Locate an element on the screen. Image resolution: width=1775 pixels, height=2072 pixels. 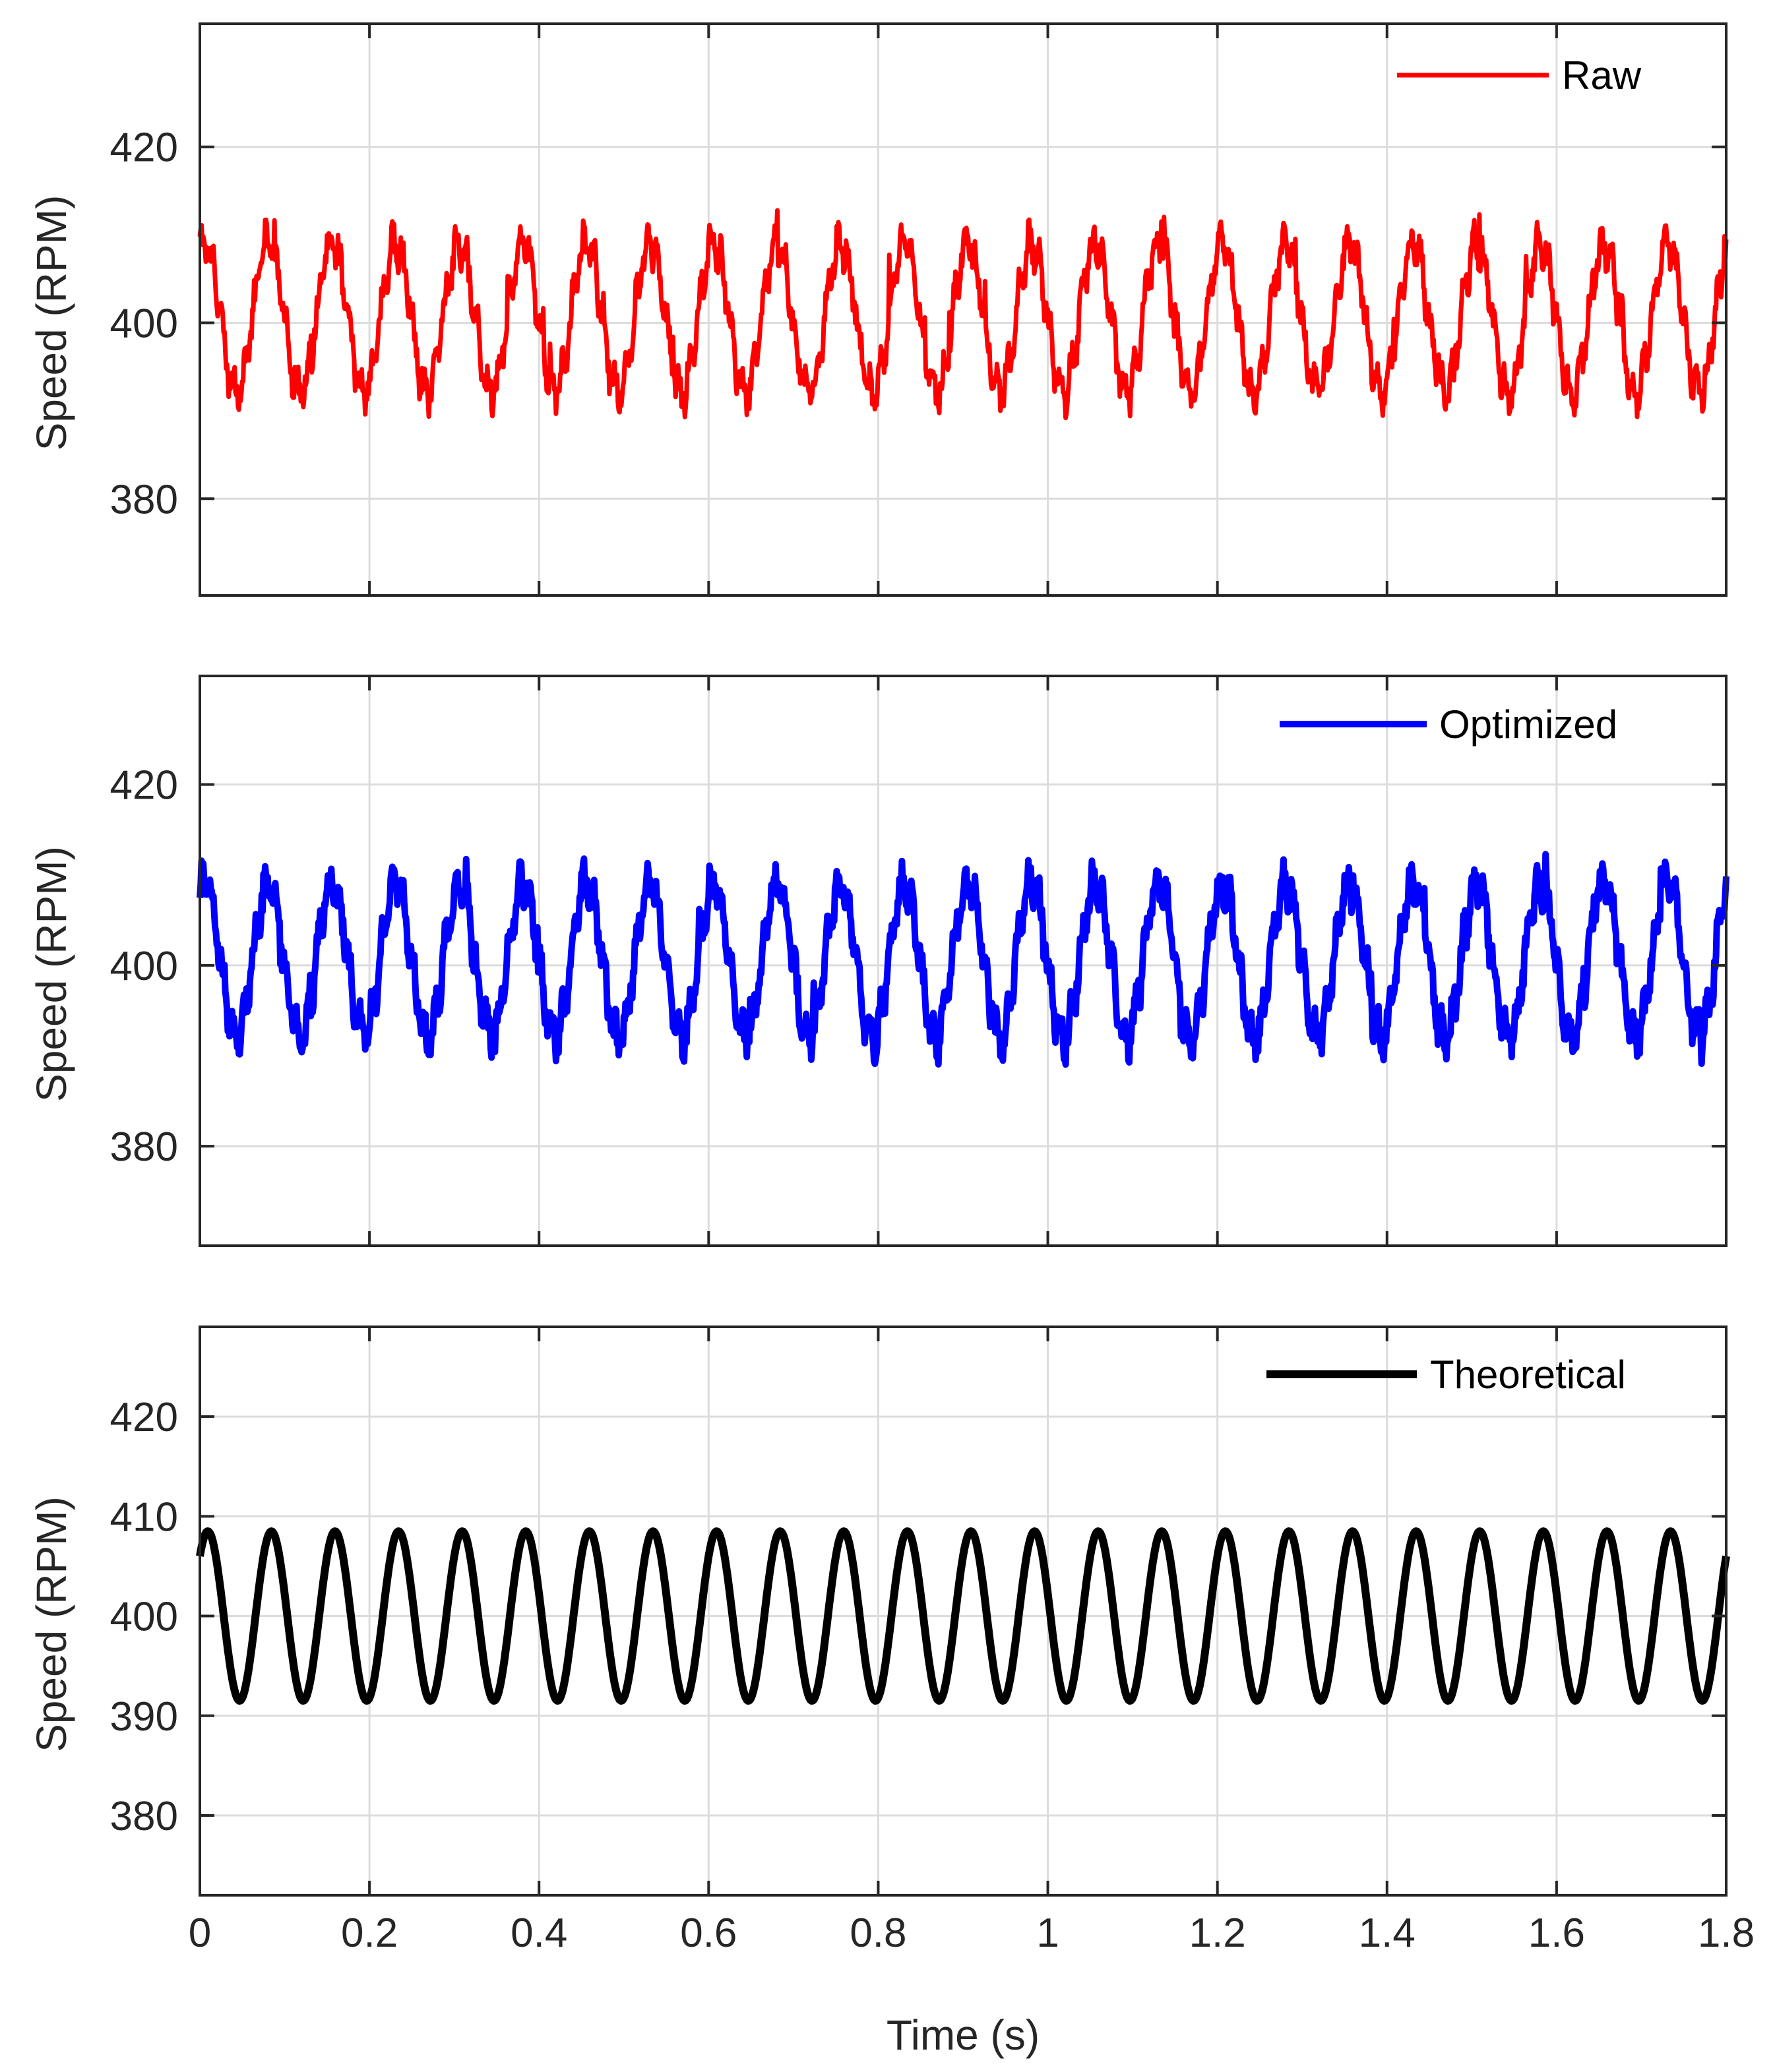
x-tick-label: 1.4 is located at coordinates (1387, 1933).